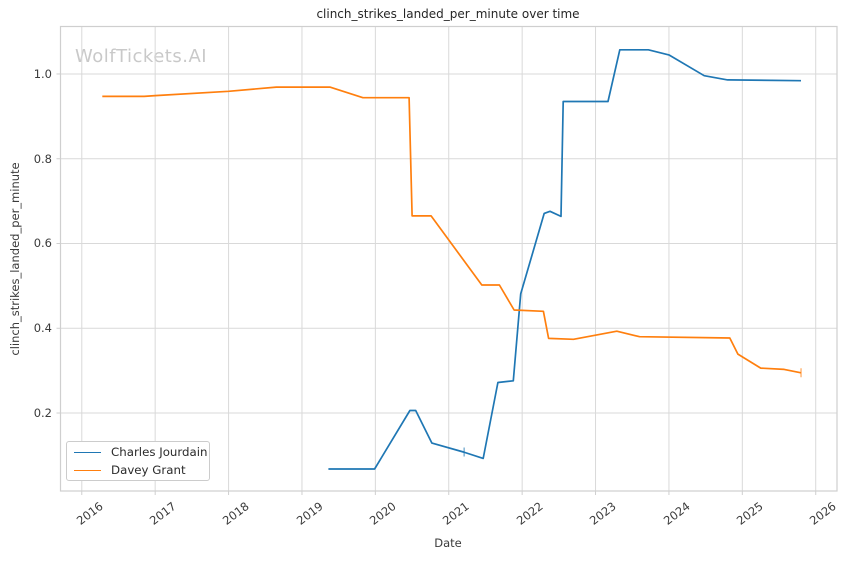  Describe the element at coordinates (87, 452) in the screenshot. I see `legend-line-sample-blue` at that location.